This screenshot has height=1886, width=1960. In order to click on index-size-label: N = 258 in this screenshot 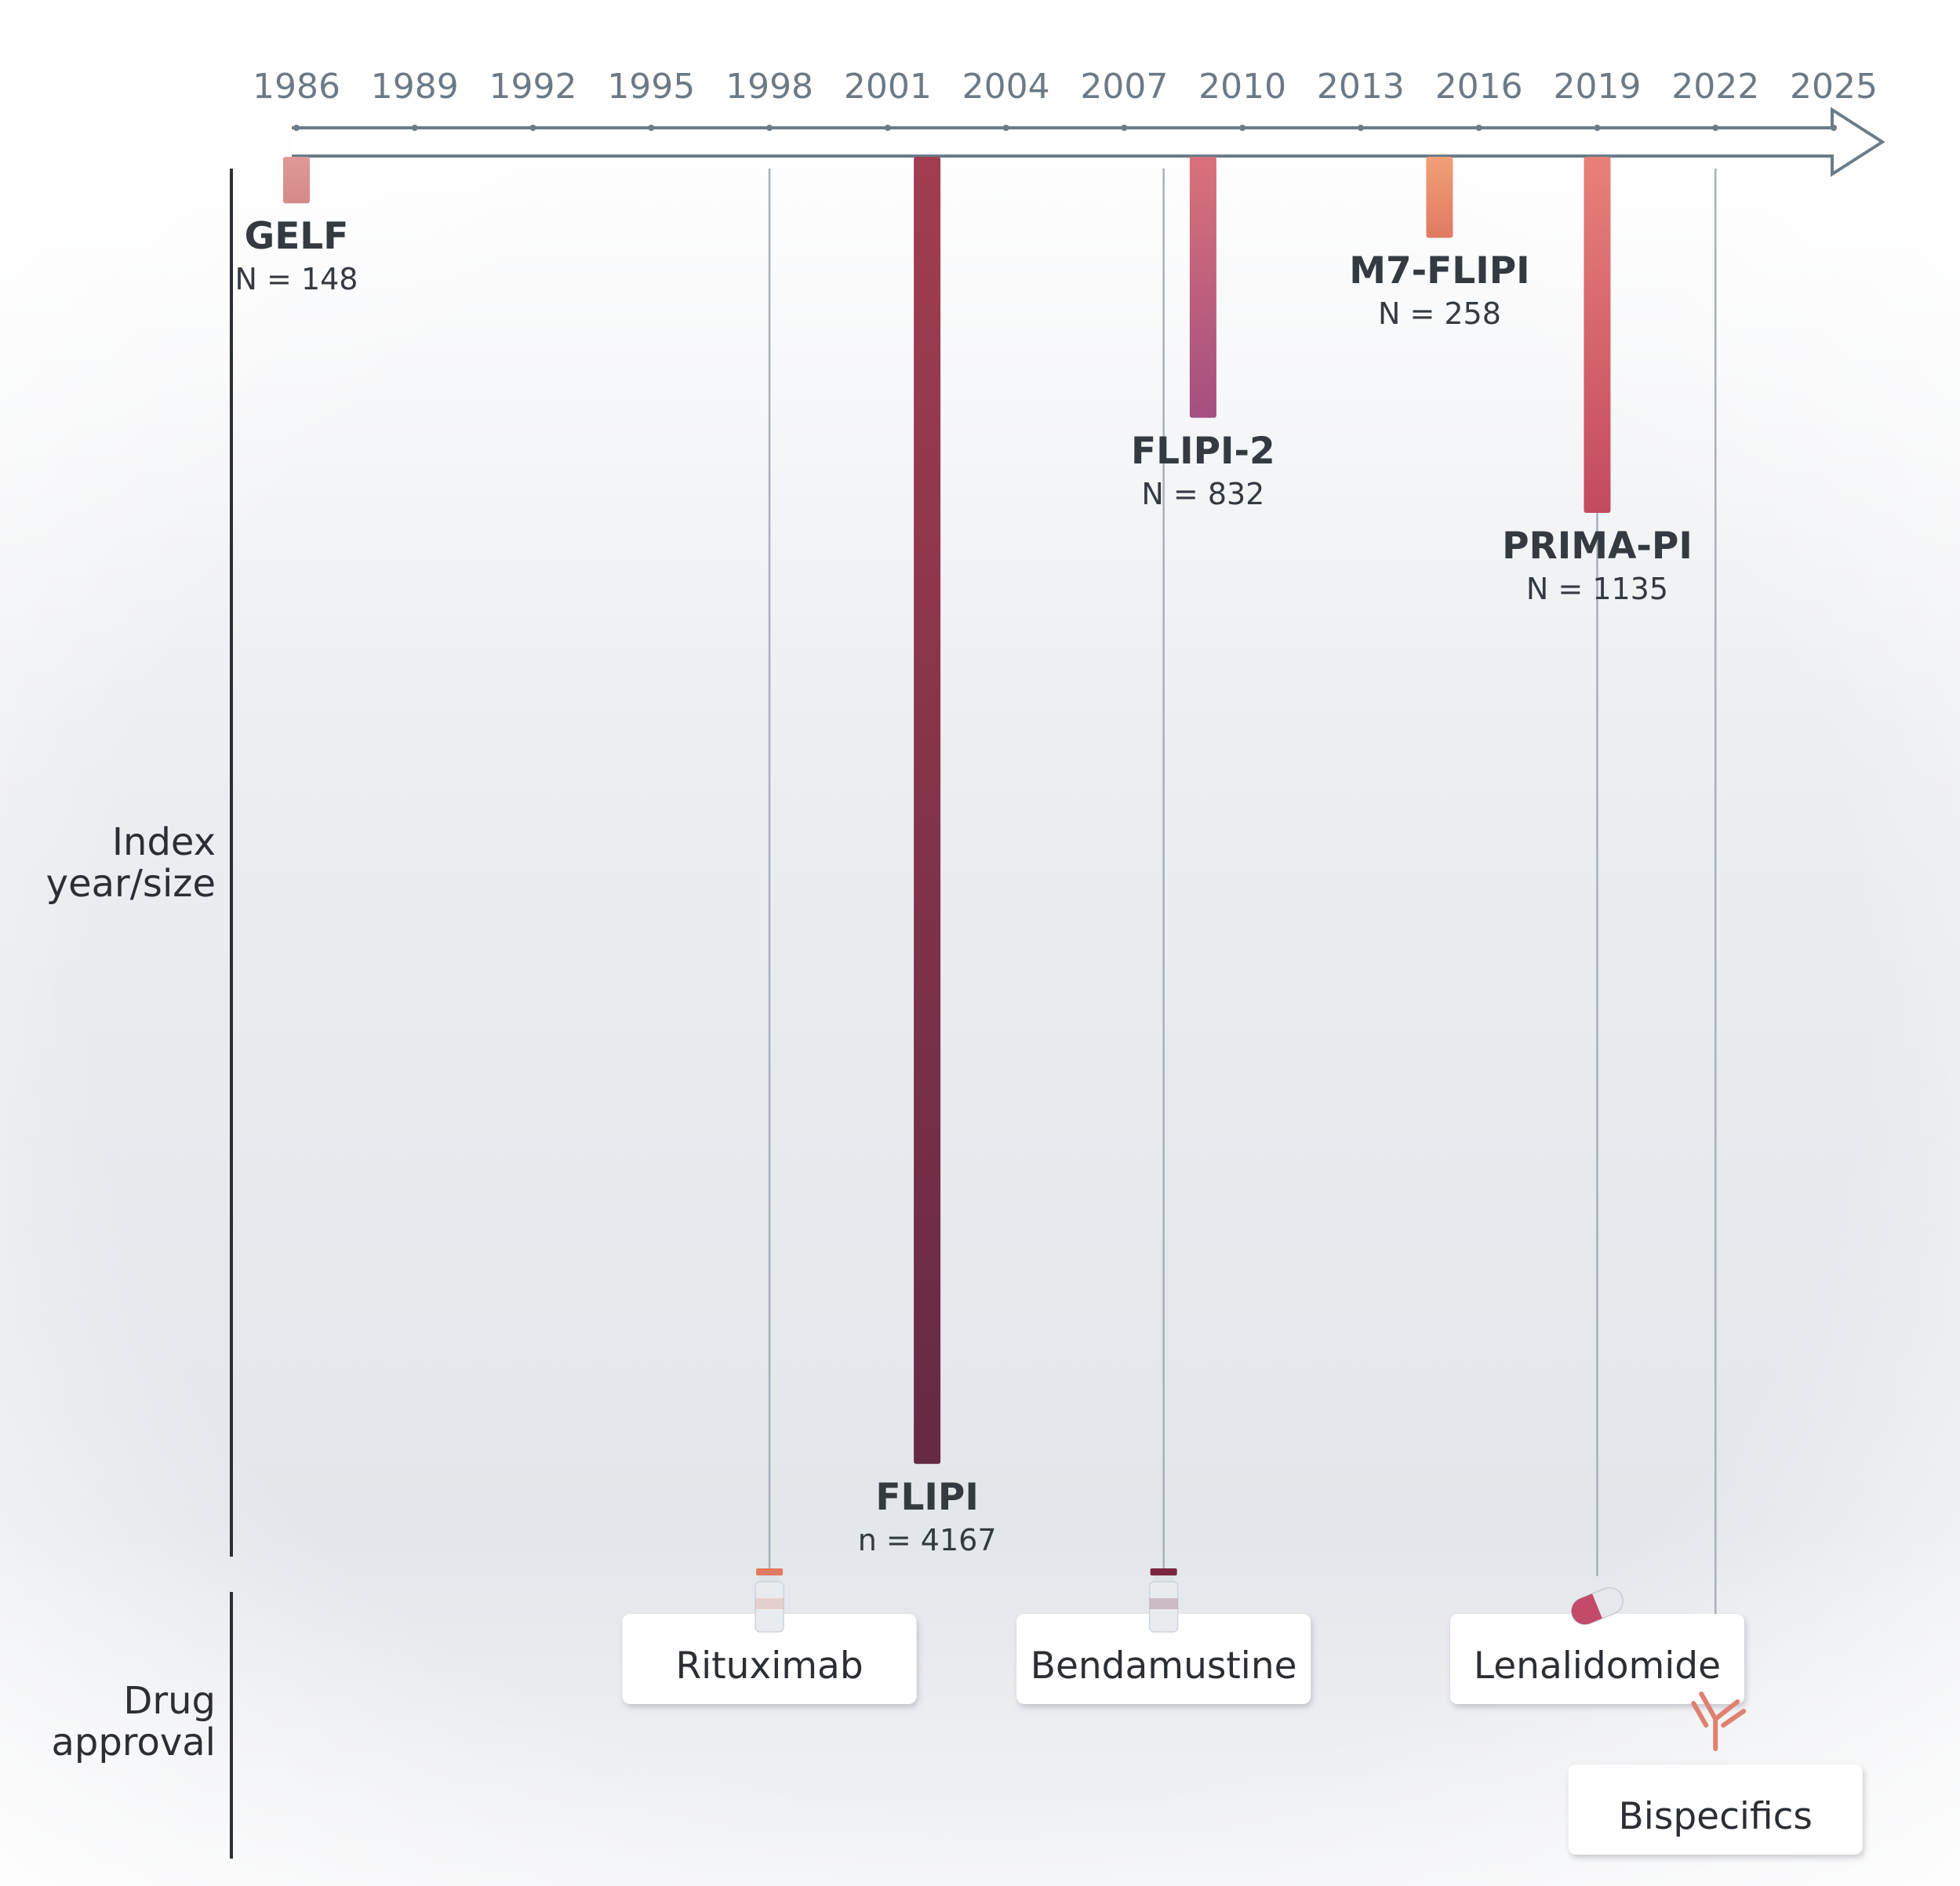, I will do `click(1439, 313)`.